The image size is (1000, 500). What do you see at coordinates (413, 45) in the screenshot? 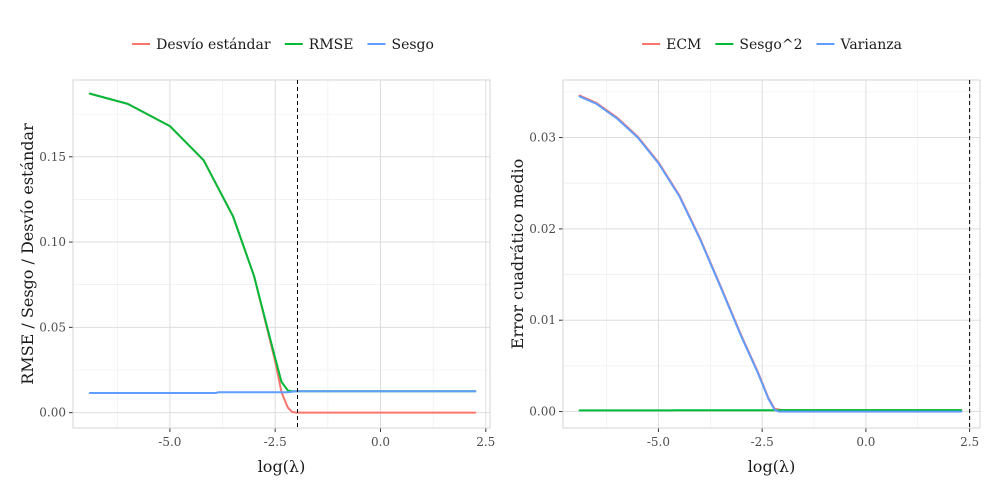
I see `legend-label: Sesgo` at bounding box center [413, 45].